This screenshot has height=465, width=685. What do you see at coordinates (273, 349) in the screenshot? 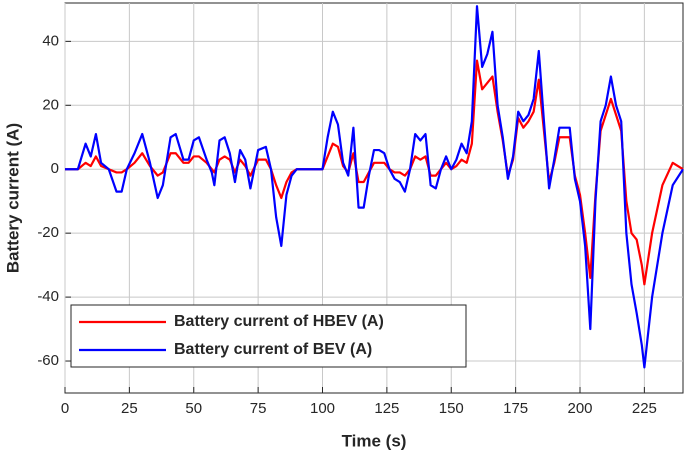
I see `legend-label: Battery current of BEV (A)` at bounding box center [273, 349].